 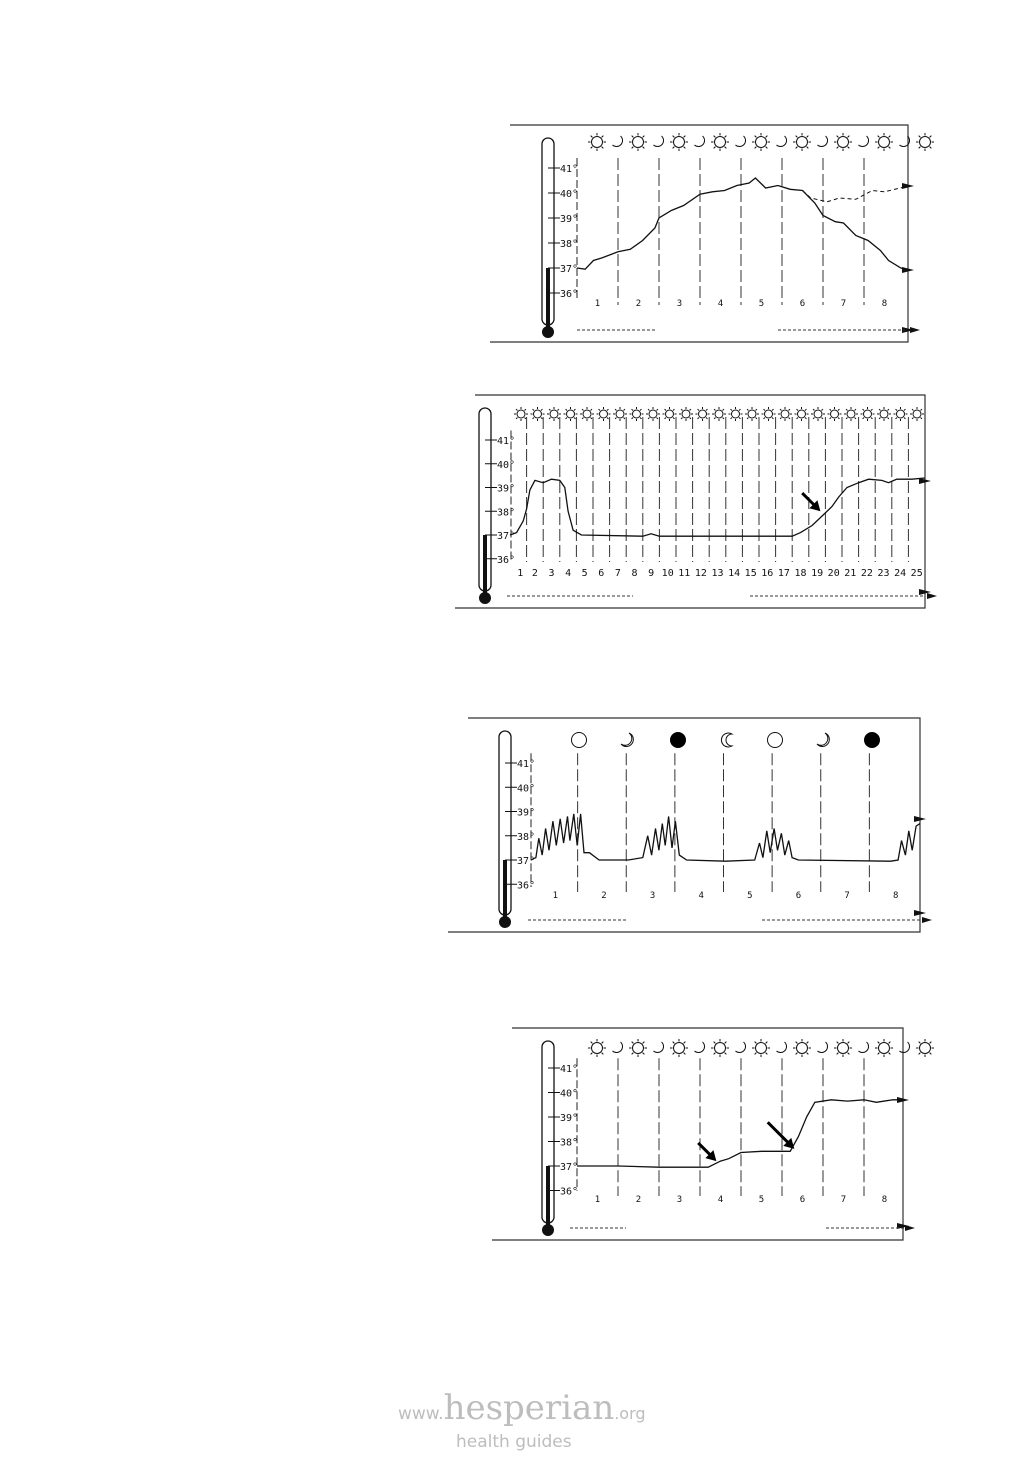 What do you see at coordinates (569, 194) in the screenshot?
I see `y-tick-label: 40°` at bounding box center [569, 194].